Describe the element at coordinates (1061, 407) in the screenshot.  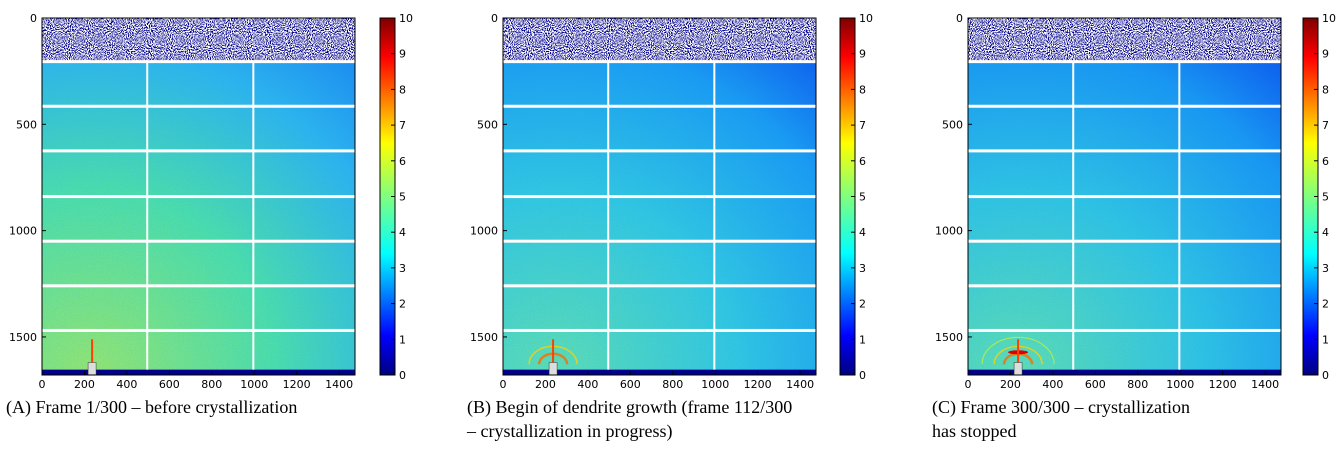
I see `caption: (C) Frame 300/300 – crystallization` at that location.